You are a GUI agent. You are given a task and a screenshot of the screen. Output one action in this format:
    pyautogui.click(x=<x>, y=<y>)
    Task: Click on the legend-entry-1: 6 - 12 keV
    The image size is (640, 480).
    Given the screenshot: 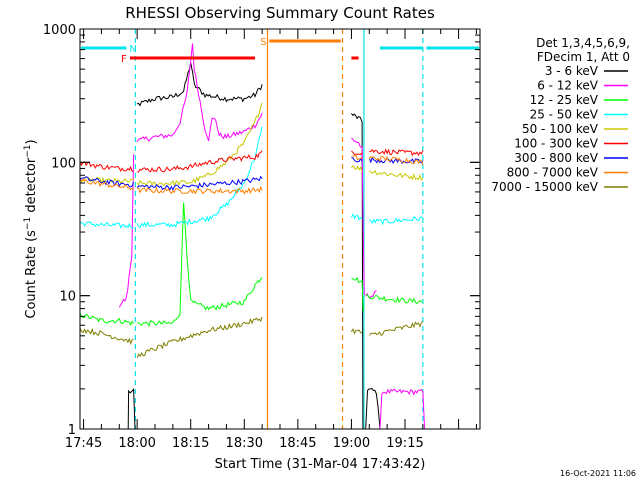 What is the action you would take?
    pyautogui.click(x=568, y=86)
    